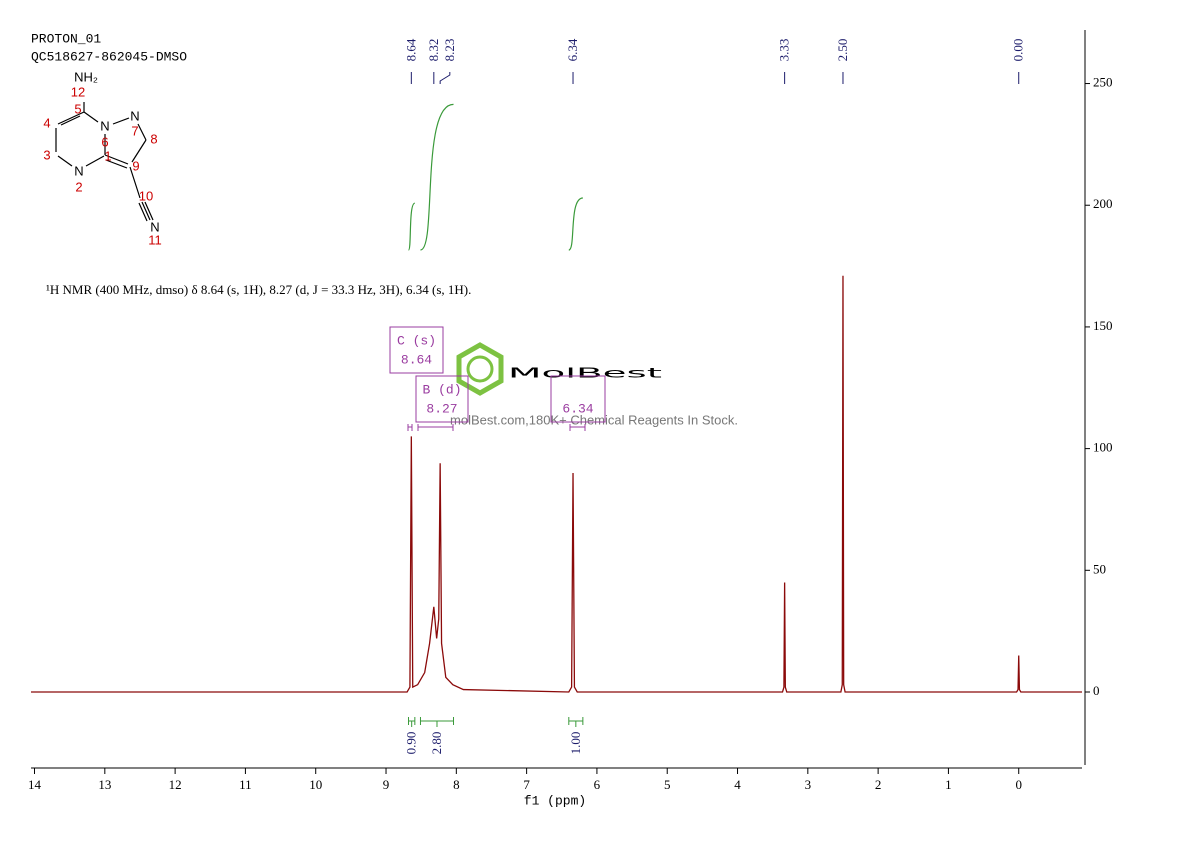  I want to click on peak-label: 8.23, so click(449, 50).